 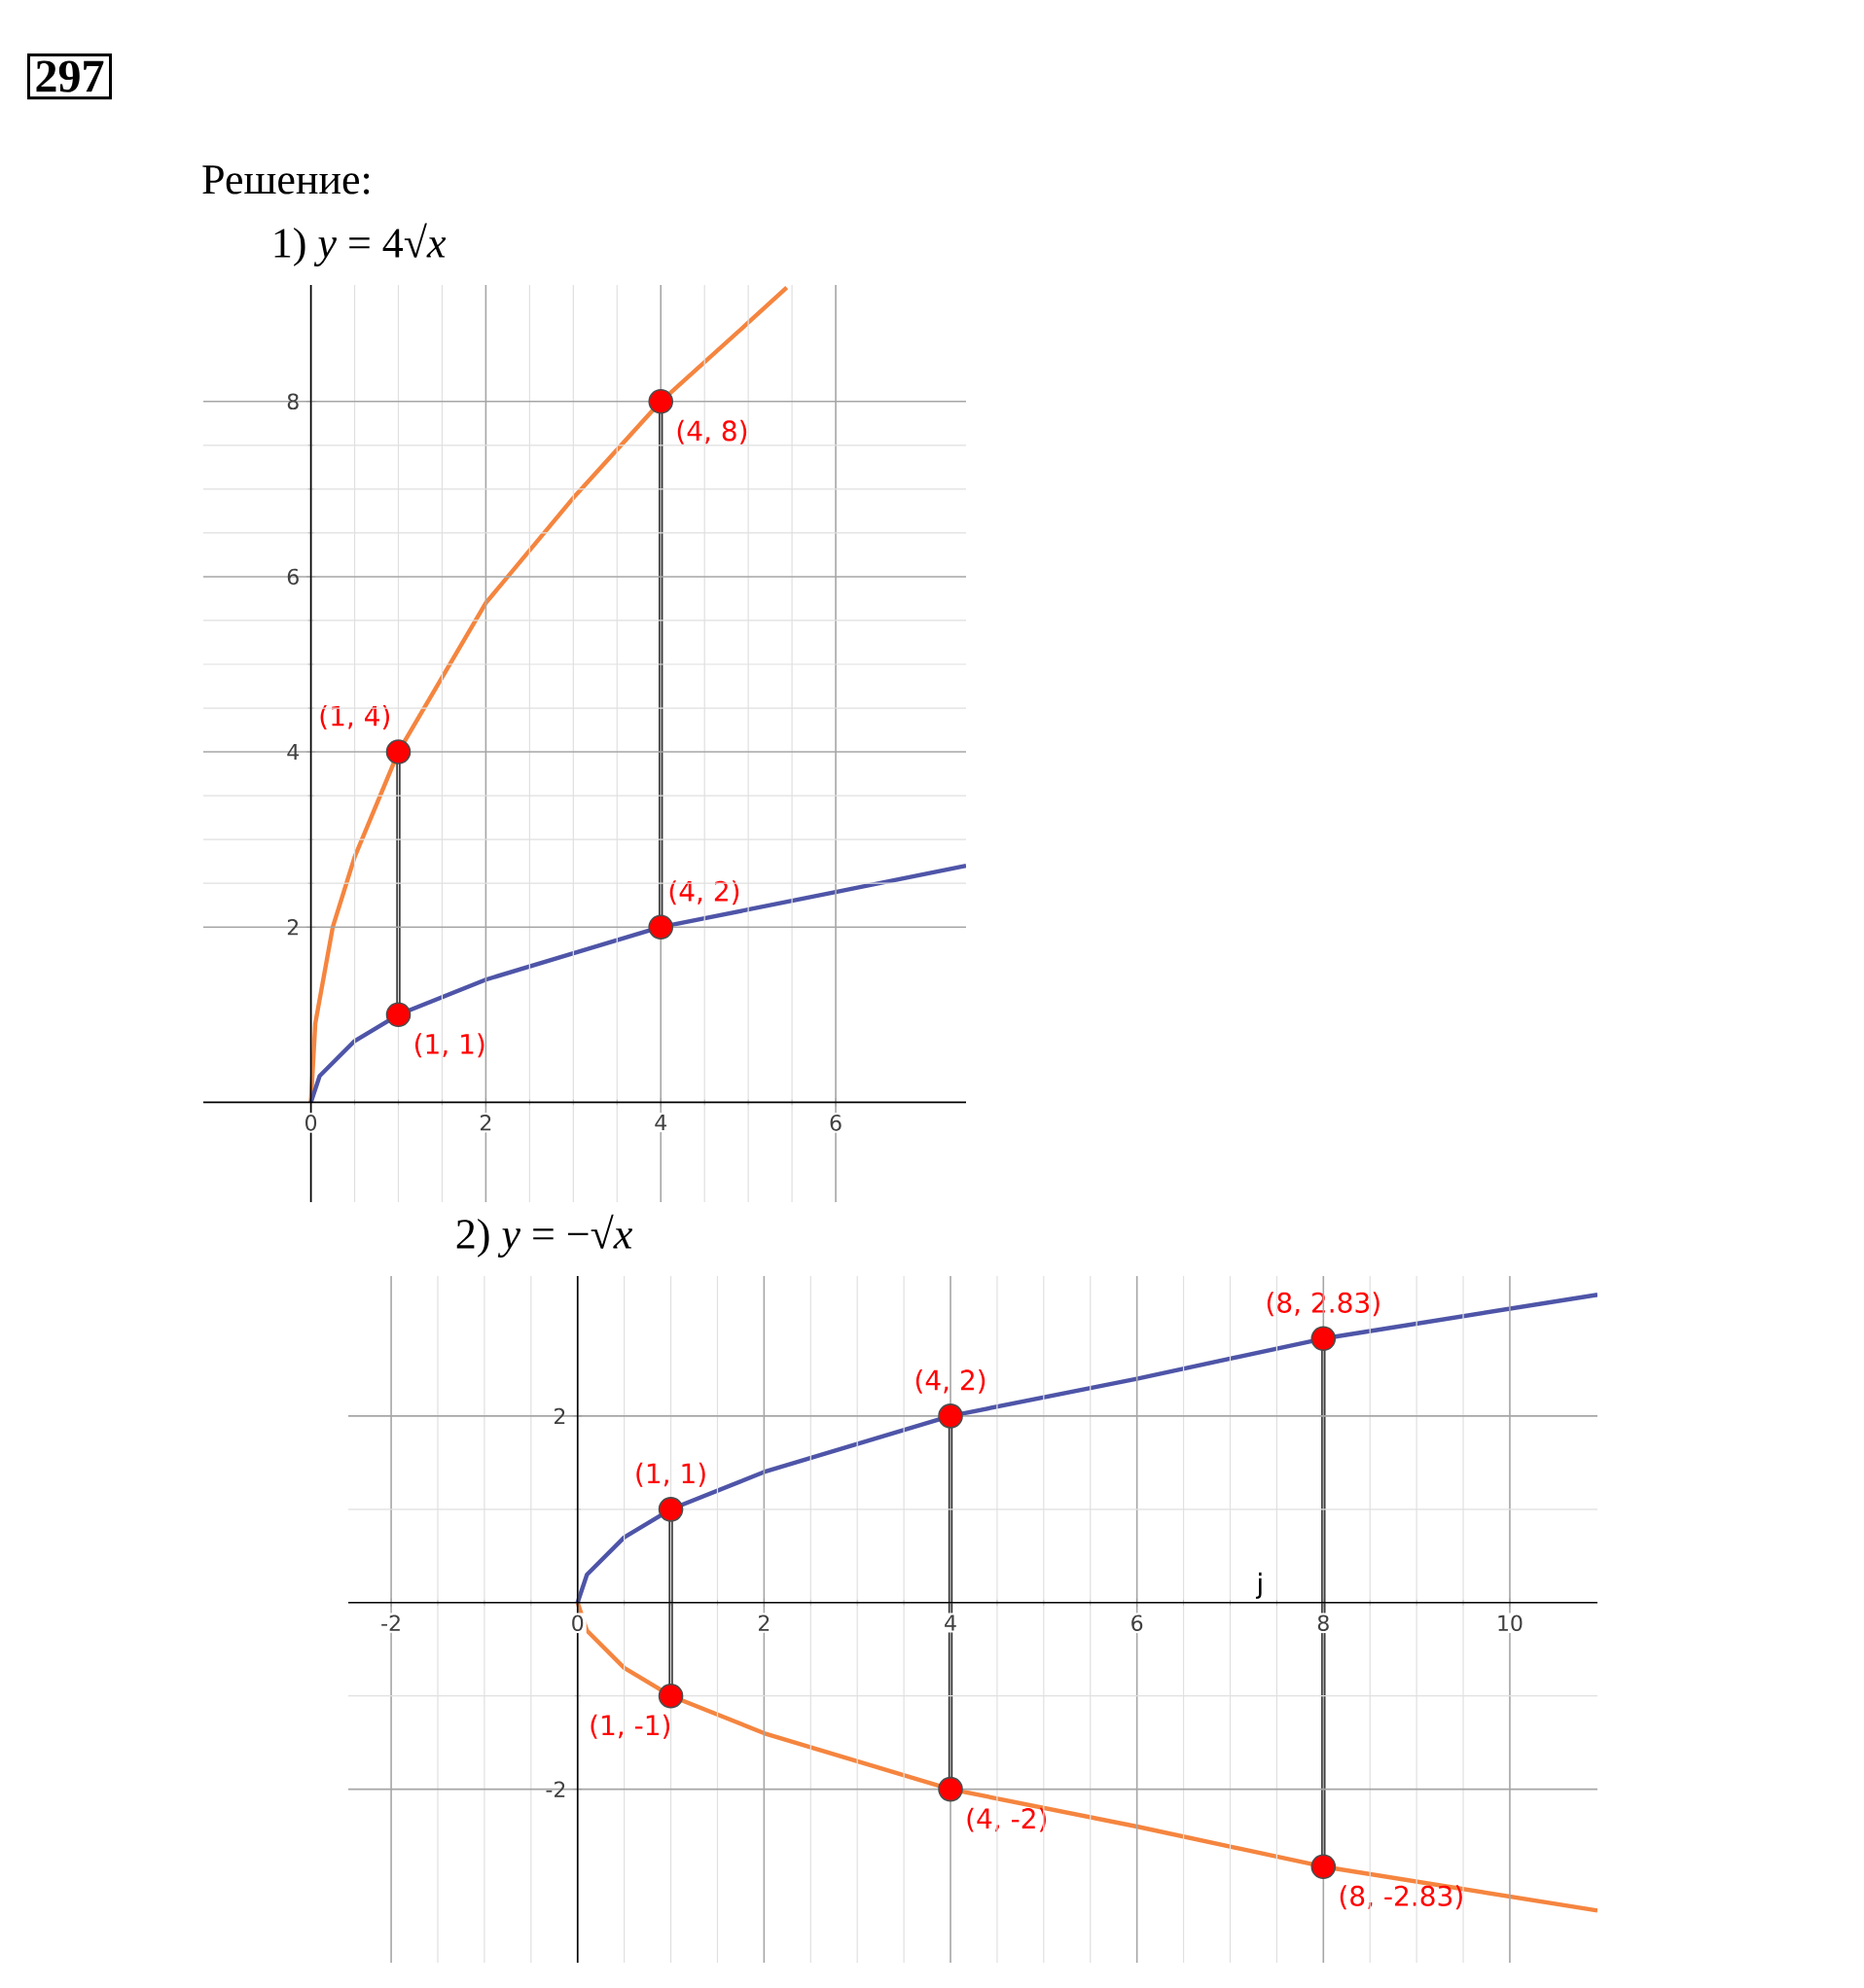 What do you see at coordinates (293, 577) in the screenshot?
I see `y-tick-label: 6` at bounding box center [293, 577].